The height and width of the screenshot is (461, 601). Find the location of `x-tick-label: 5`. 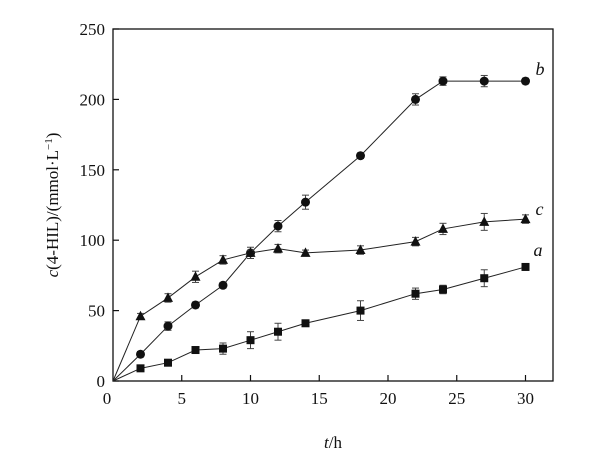

x-tick-label: 5 is located at coordinates (182, 398).